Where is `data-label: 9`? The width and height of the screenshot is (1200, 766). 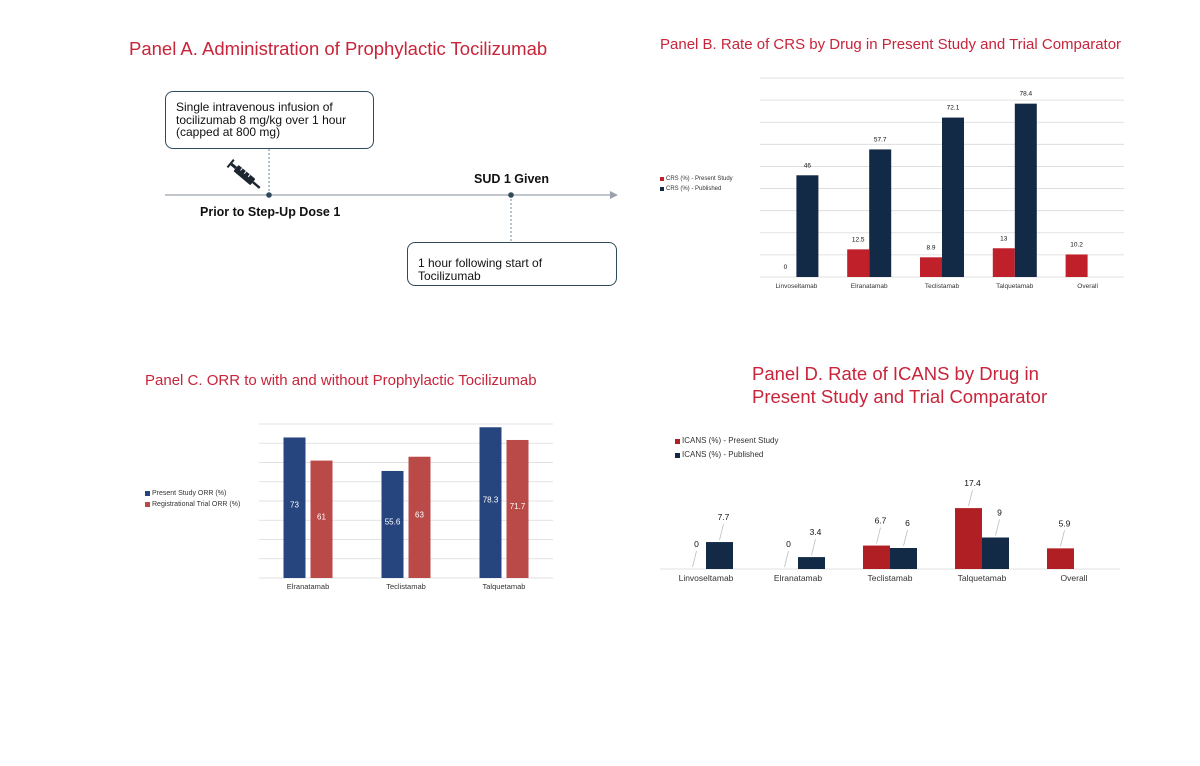 data-label: 9 is located at coordinates (999, 513).